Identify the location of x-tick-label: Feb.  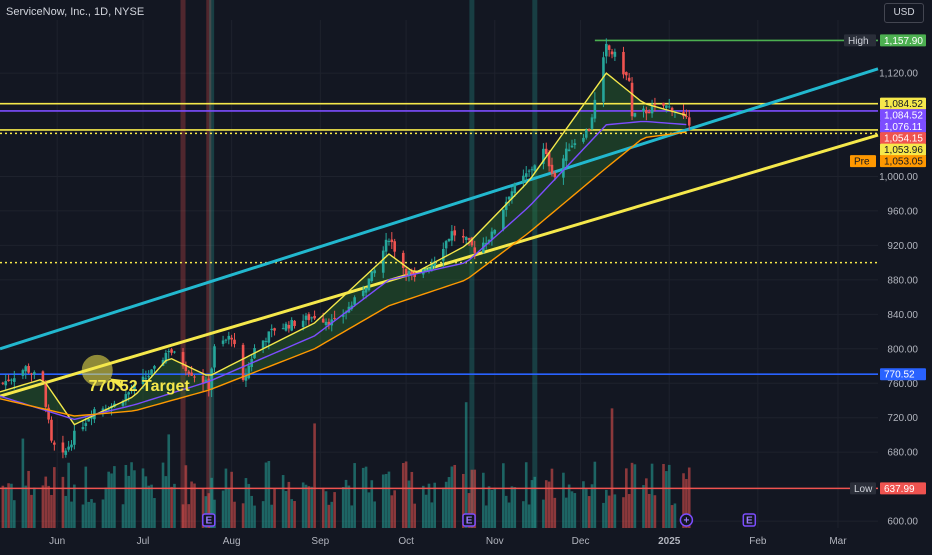
(758, 541).